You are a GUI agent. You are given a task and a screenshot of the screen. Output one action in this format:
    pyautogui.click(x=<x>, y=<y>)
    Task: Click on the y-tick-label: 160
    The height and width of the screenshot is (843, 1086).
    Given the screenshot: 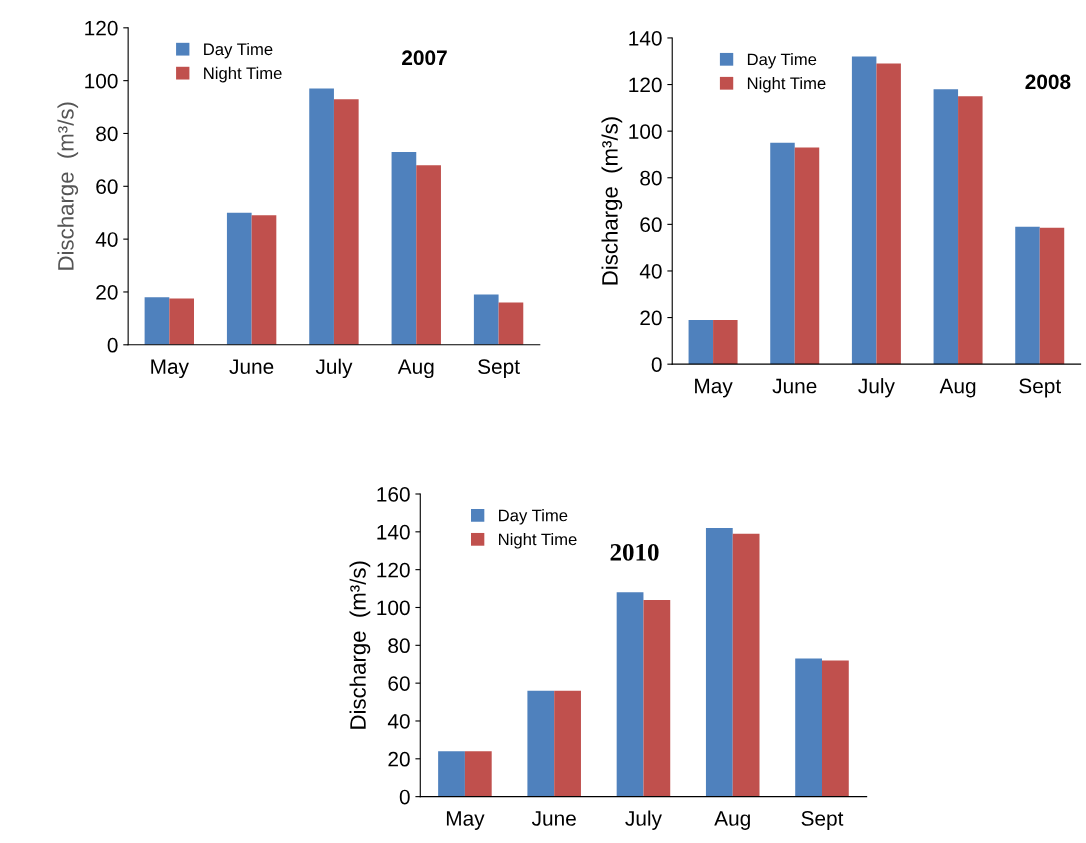 What is the action you would take?
    pyautogui.click(x=393, y=494)
    